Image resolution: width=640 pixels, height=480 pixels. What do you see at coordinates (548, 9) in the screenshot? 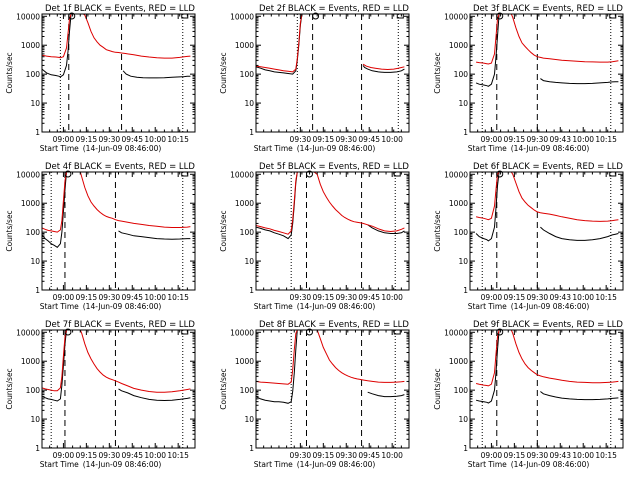
I see `panel-title: Det 3f BLACK = Events, RED = LLD` at bounding box center [548, 9].